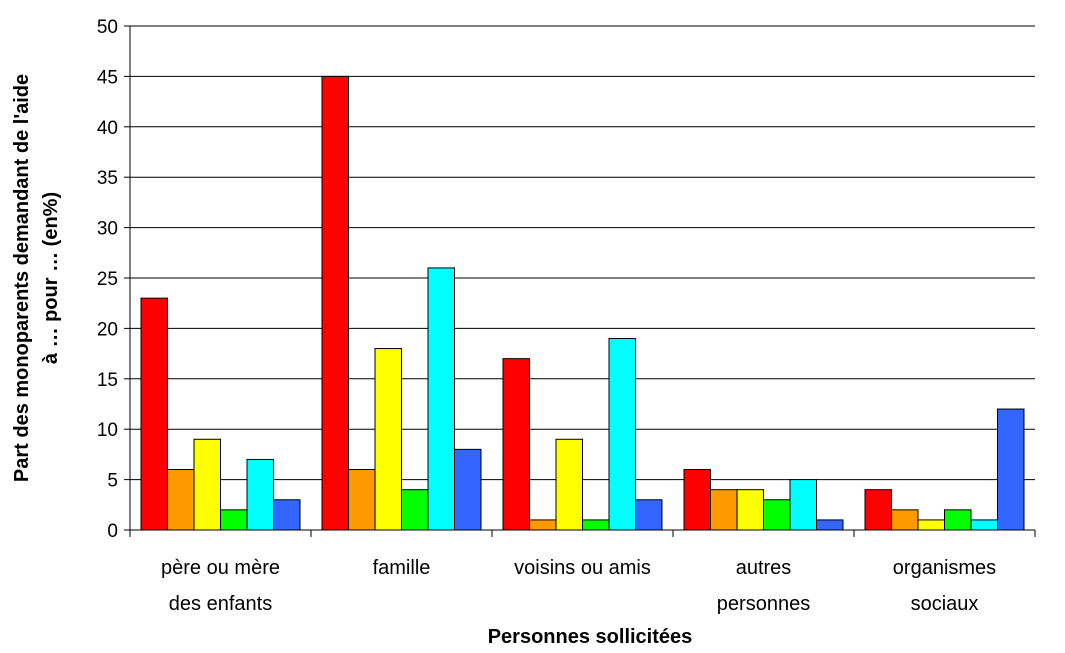  What do you see at coordinates (220, 568) in the screenshot?
I see `x-category-label: père ou mère` at bounding box center [220, 568].